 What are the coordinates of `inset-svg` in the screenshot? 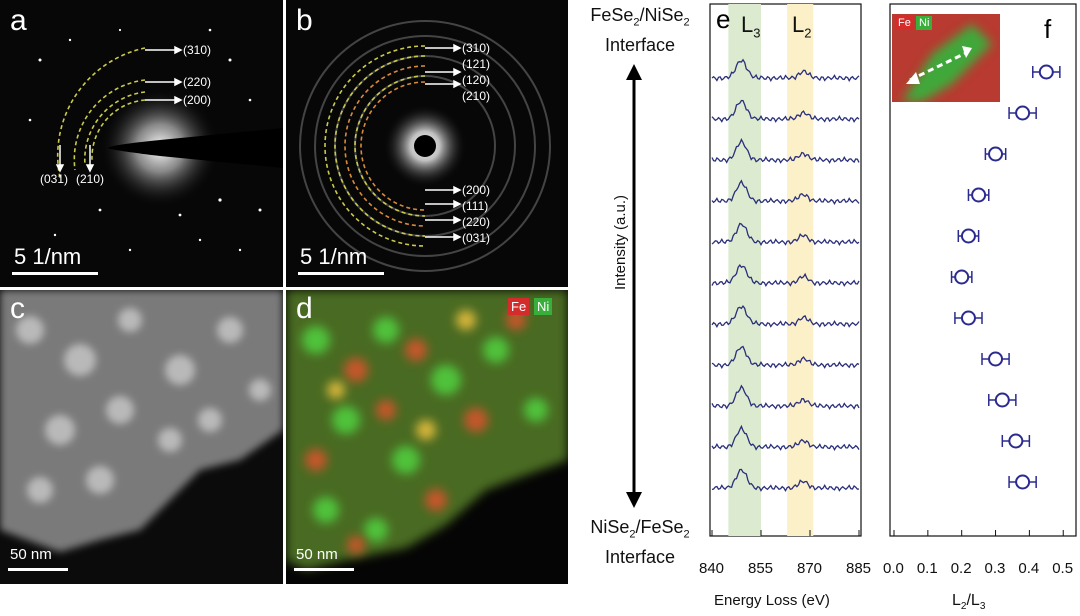 It's located at (947, 63).